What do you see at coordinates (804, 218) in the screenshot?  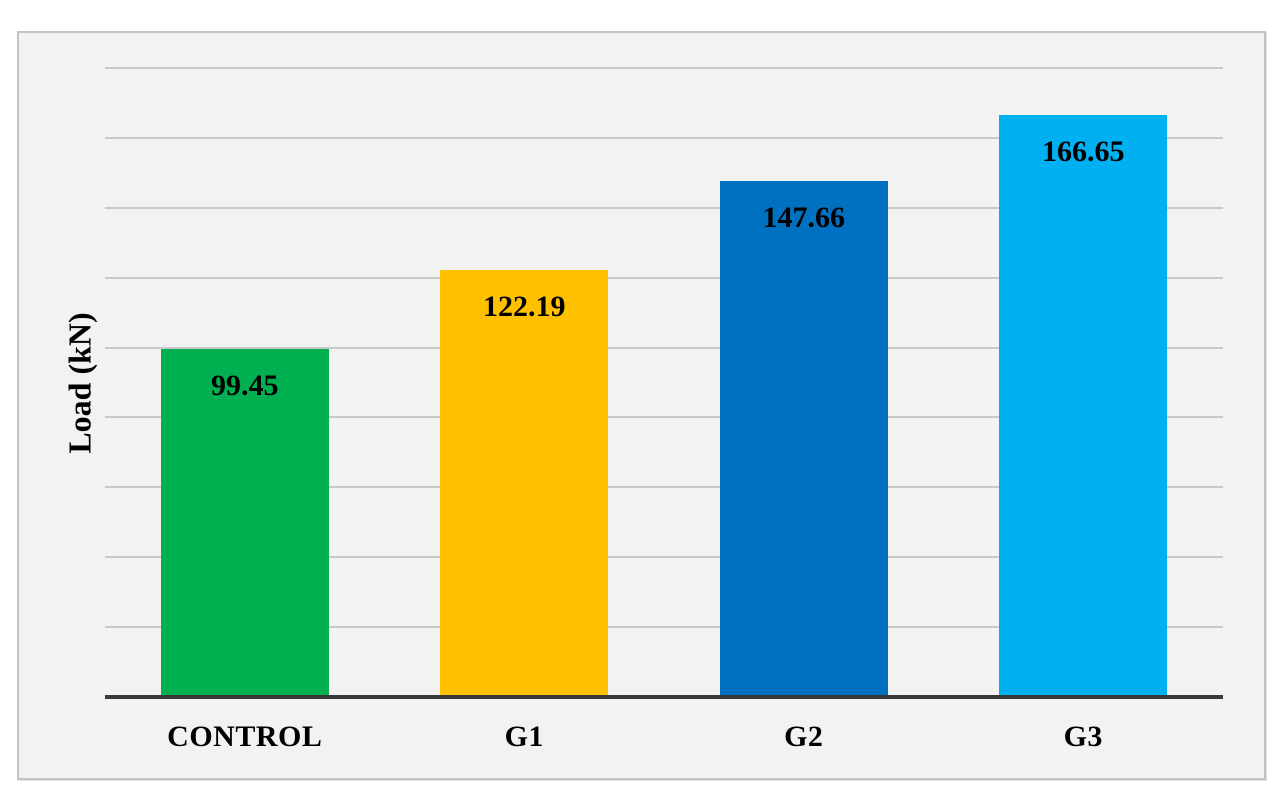 I see `bar-value-label-g2: 147.66` at bounding box center [804, 218].